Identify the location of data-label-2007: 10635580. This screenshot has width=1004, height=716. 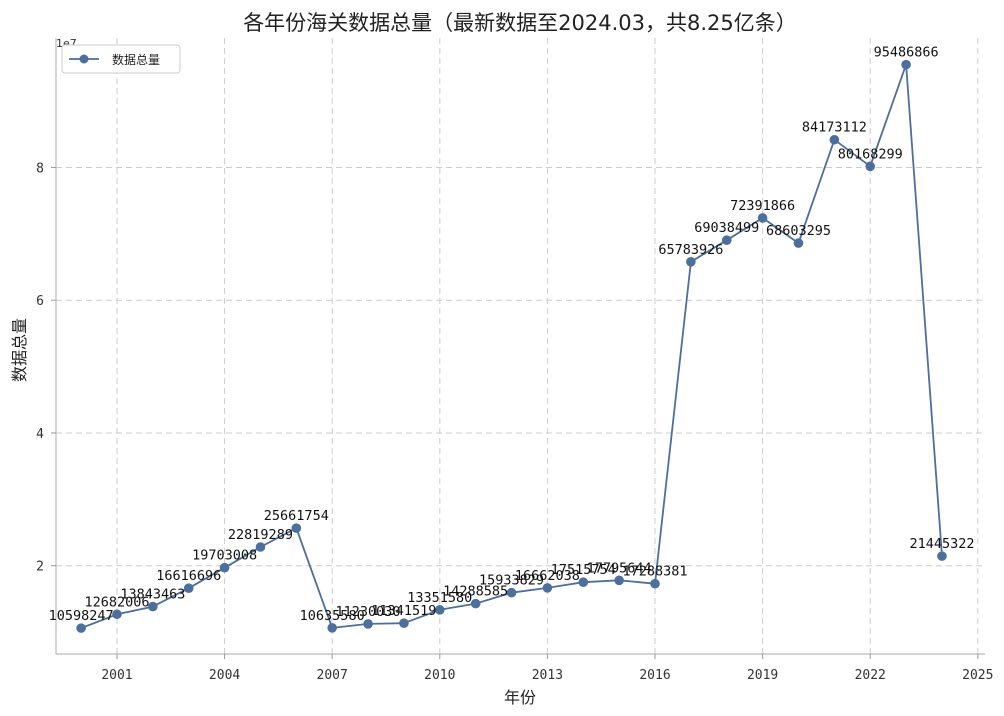
(332, 616).